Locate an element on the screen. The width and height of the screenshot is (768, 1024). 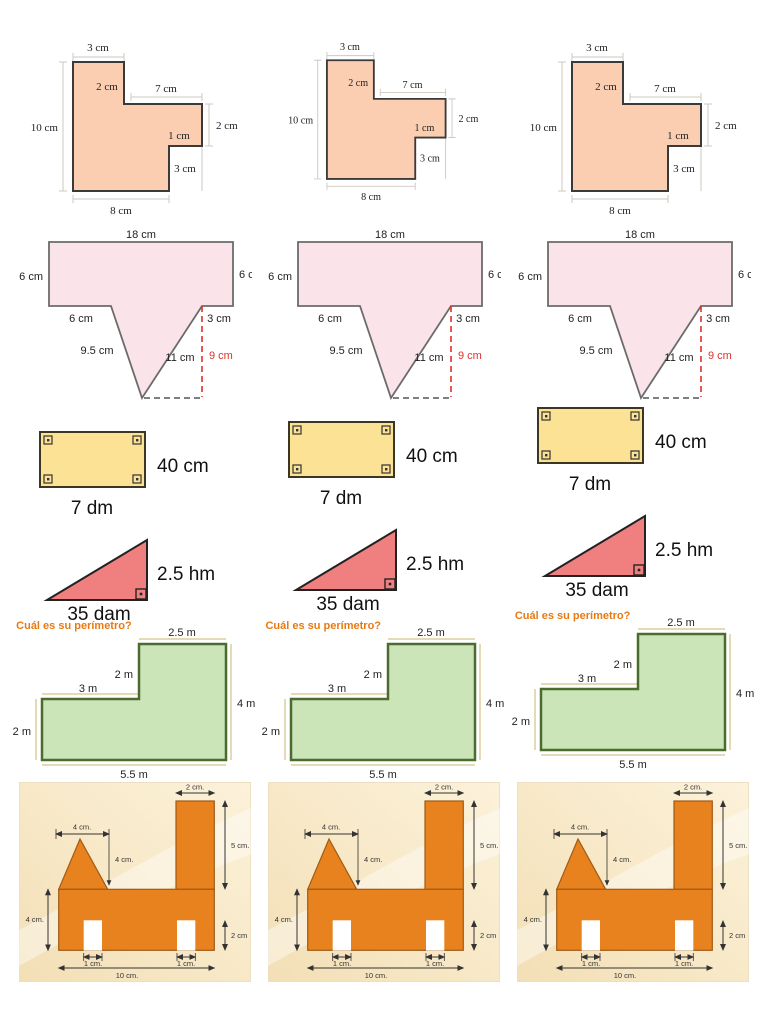
lshape-polygon is located at coordinates (387, 119).